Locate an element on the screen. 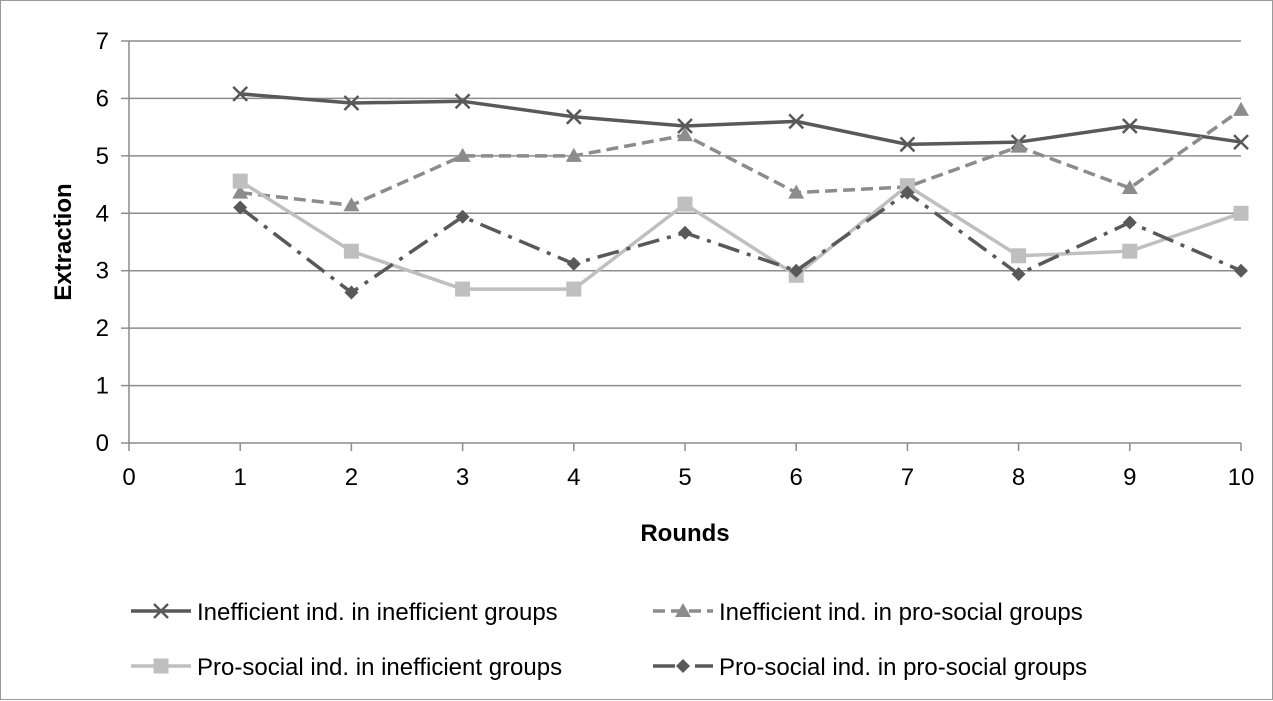  legend-item: Pro-social ind. in pro-social groups is located at coordinates (870, 667).